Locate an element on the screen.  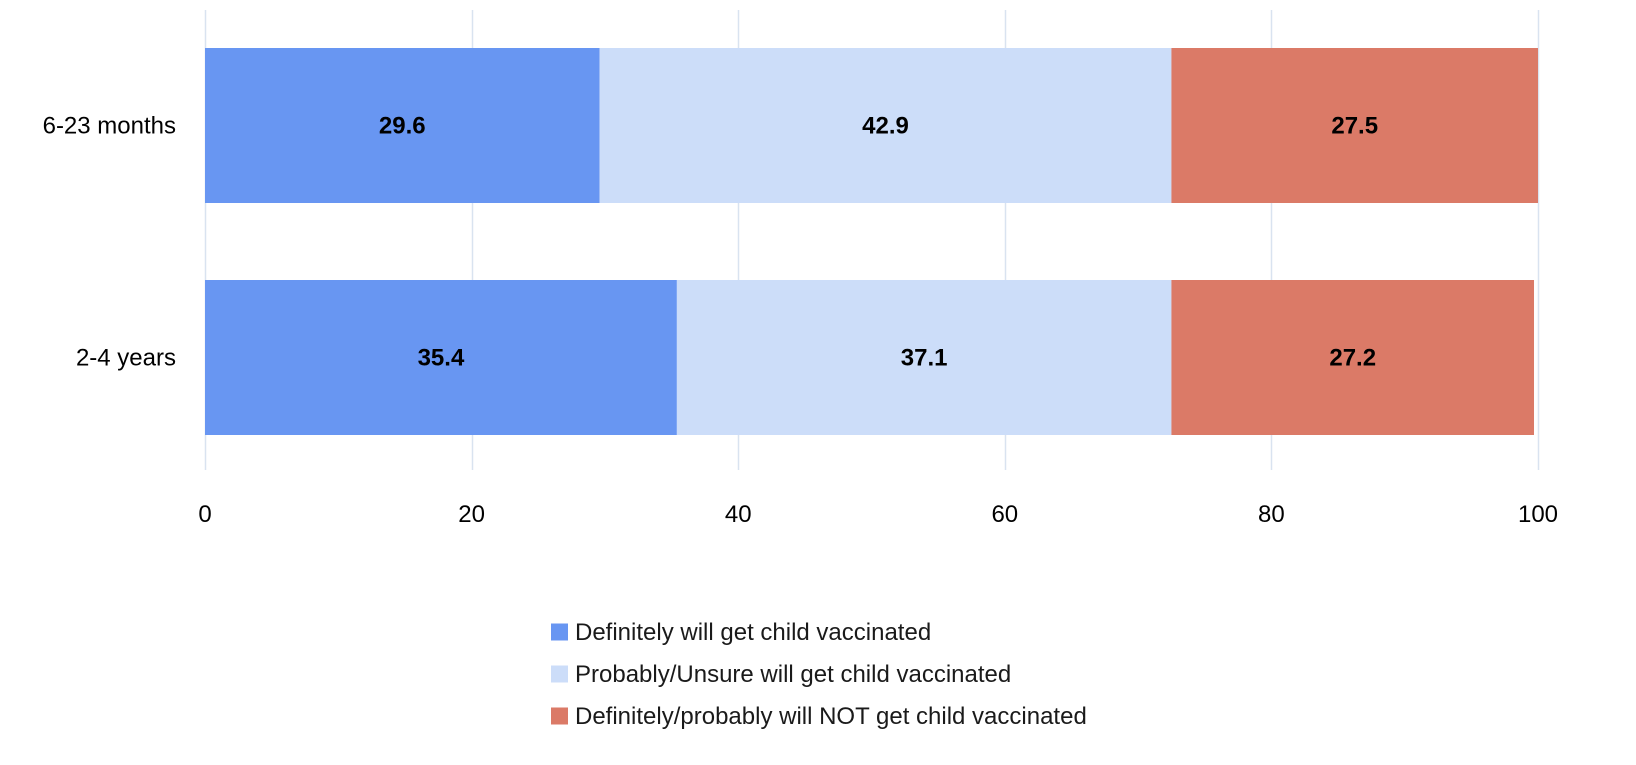
tick-label: 100 is located at coordinates (1538, 514).